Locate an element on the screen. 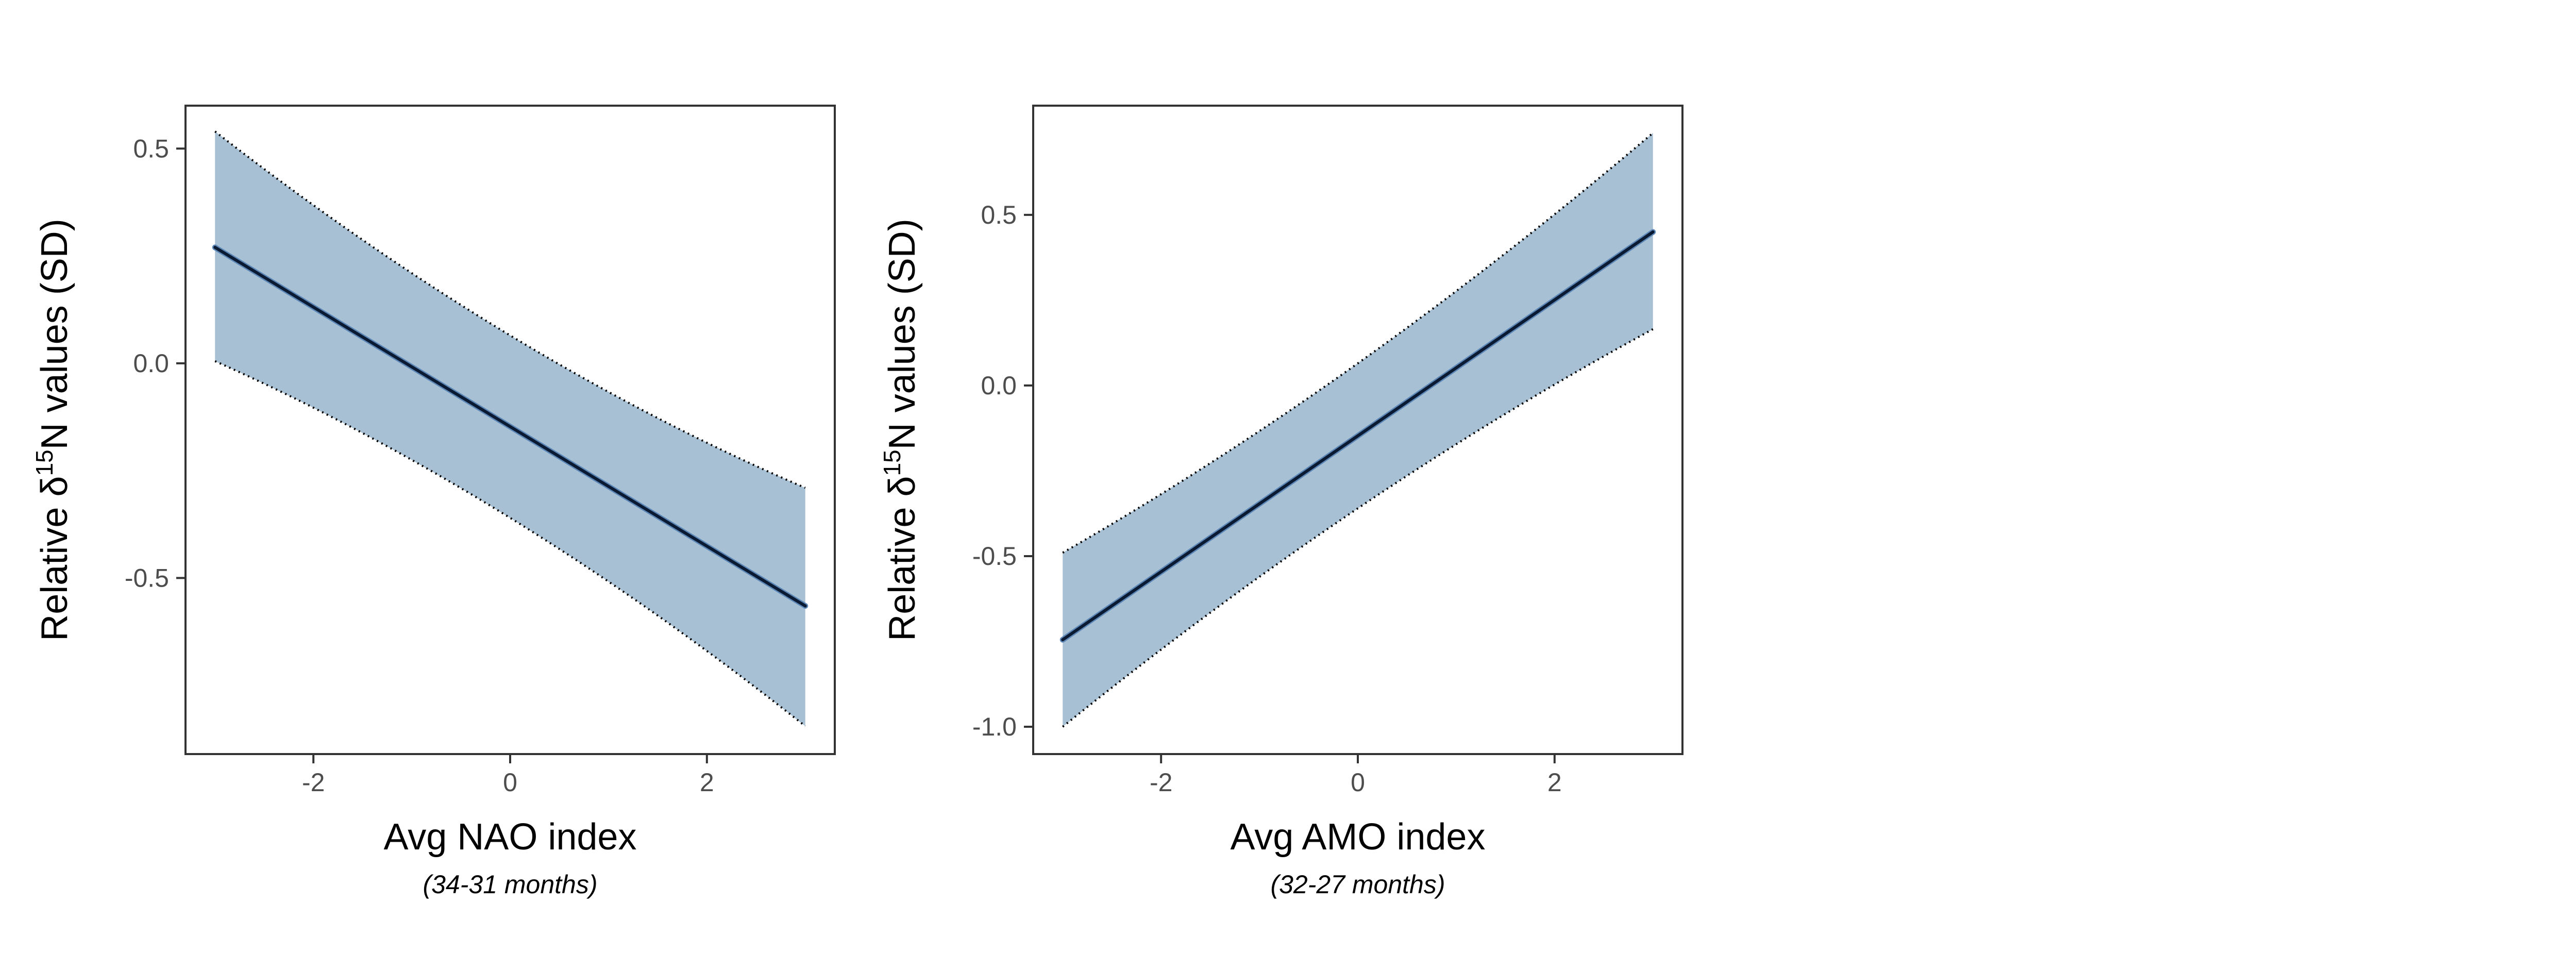 This screenshot has width=2576, height=969. x-axis-title: Avg NAO index is located at coordinates (510, 837).